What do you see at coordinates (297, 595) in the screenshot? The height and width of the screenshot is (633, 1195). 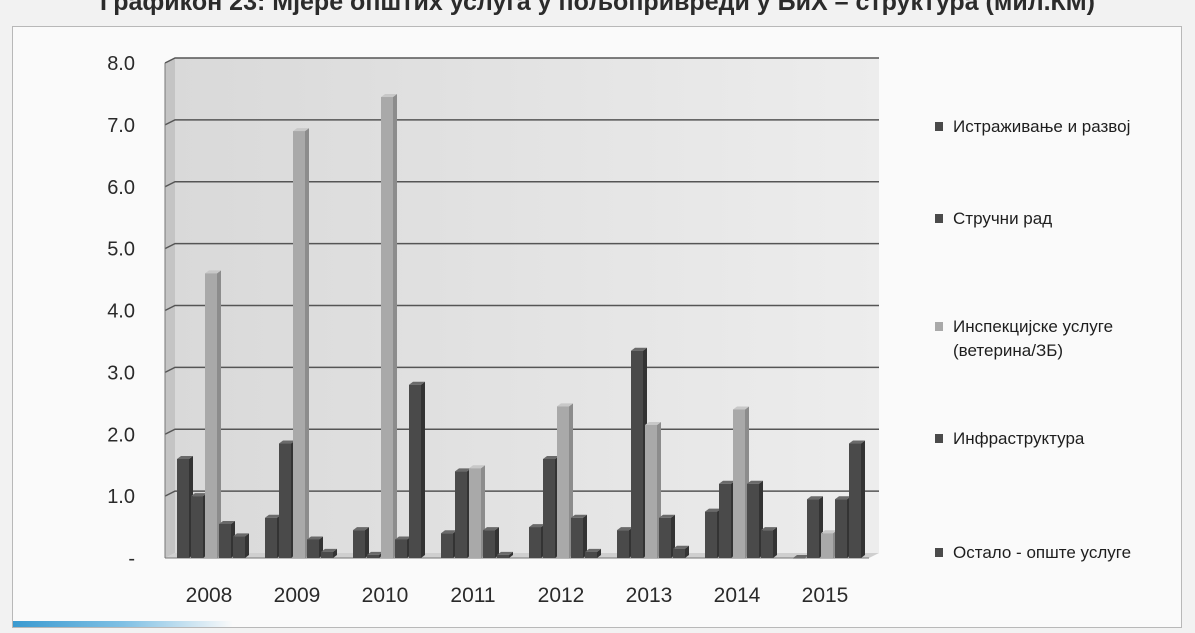 I see `x-tick-label: 2009` at bounding box center [297, 595].